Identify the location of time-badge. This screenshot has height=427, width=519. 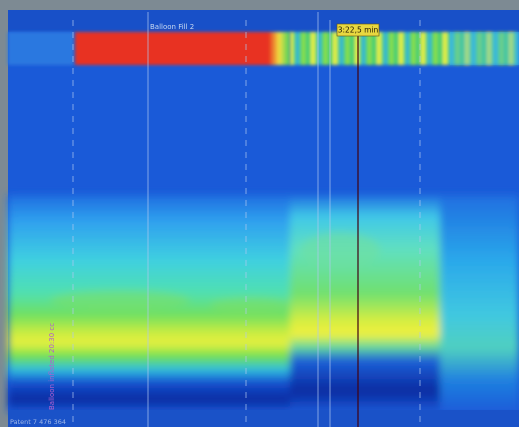
(358, 30).